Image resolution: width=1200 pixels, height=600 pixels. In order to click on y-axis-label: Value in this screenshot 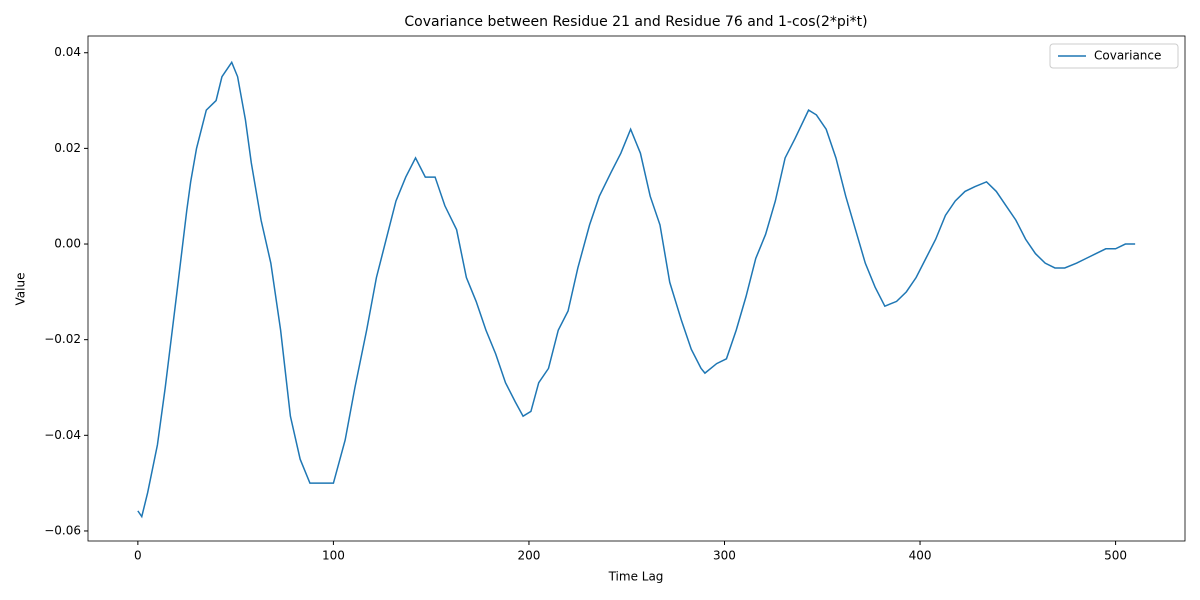, I will do `click(21, 289)`.